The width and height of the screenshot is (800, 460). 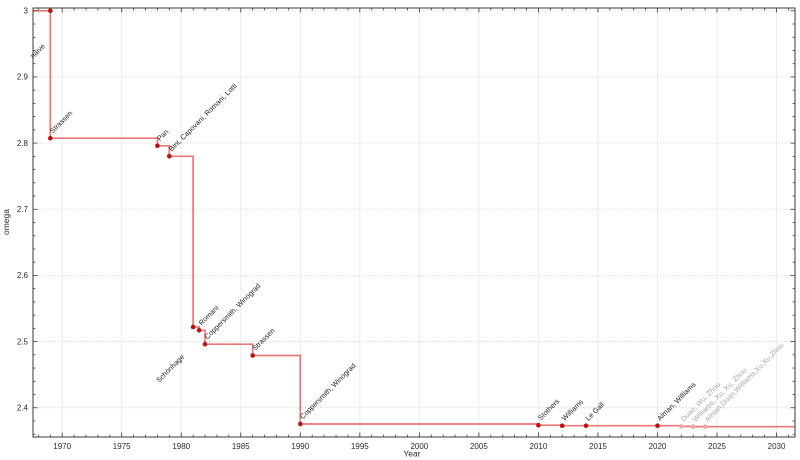 I want to click on x-tick-label: 1970, so click(x=62, y=446).